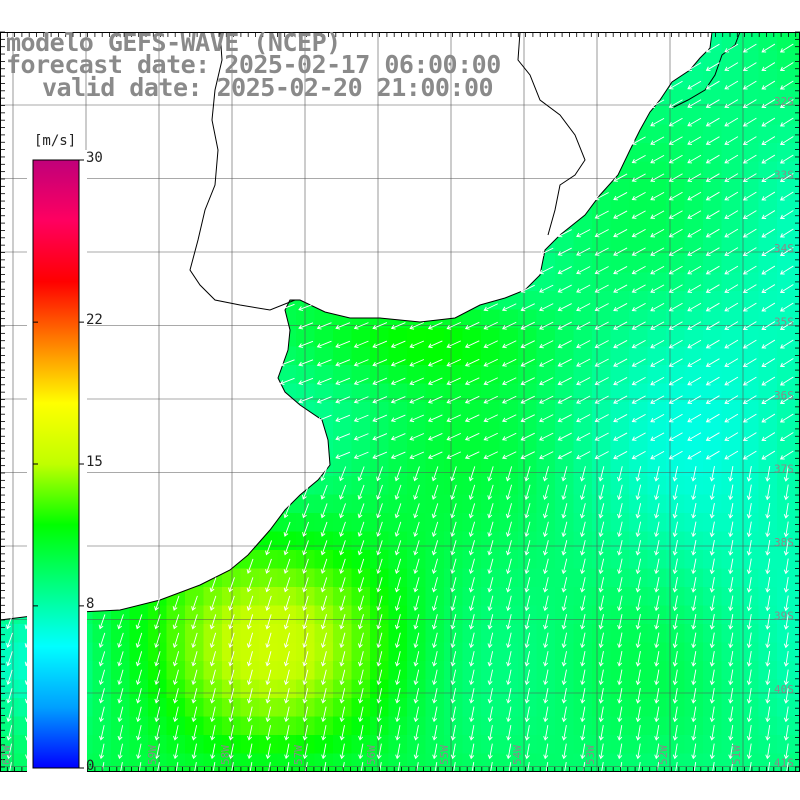  I want to click on lon-label: 53W, so click(590, 755).